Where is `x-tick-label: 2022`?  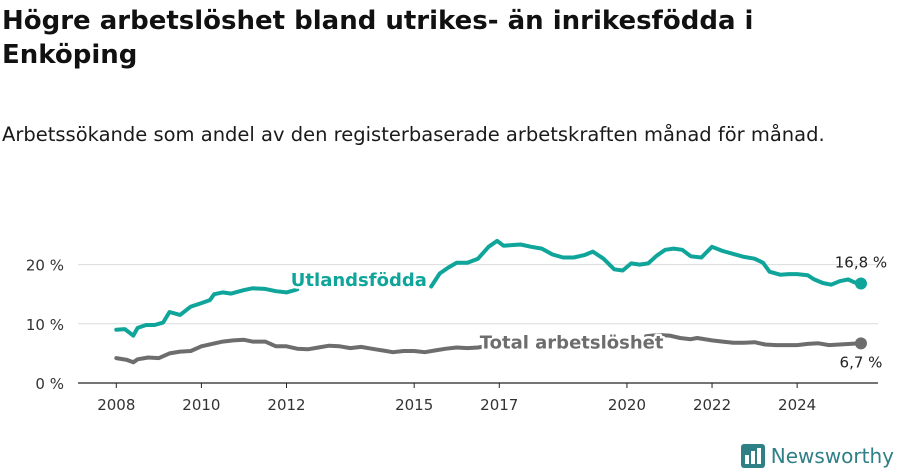
x-tick-label: 2022 is located at coordinates (712, 405).